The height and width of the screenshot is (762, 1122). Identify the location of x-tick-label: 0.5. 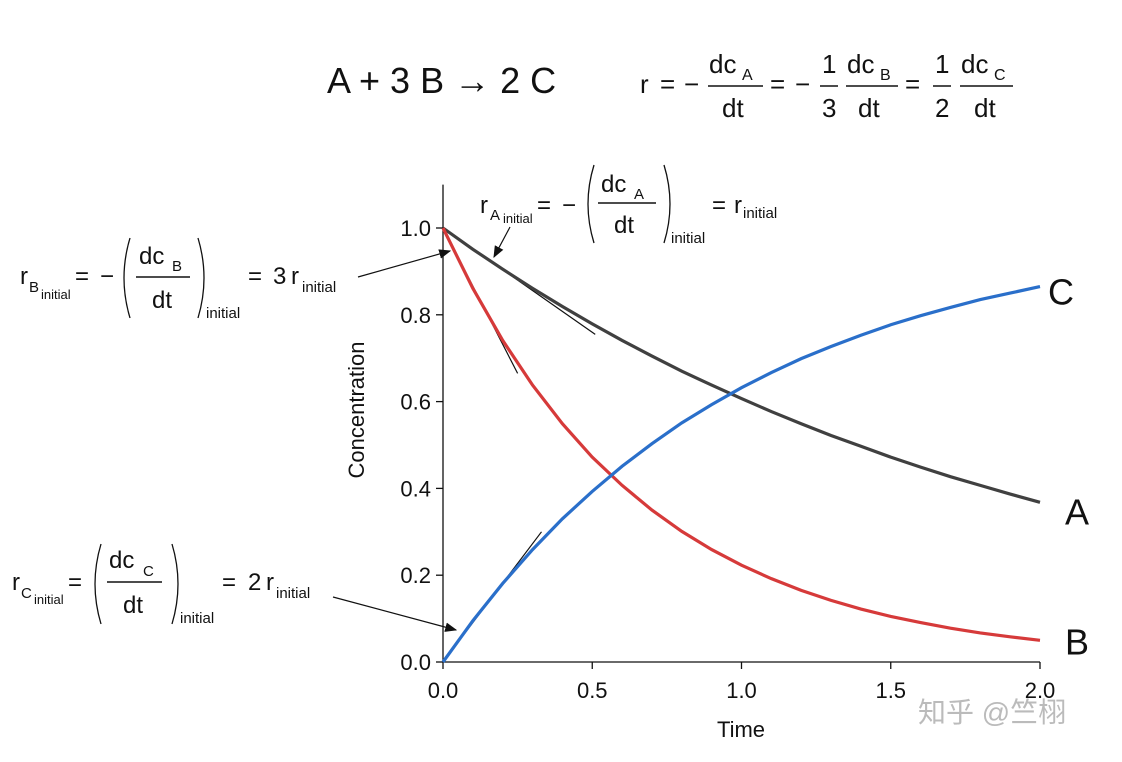
(592, 690).